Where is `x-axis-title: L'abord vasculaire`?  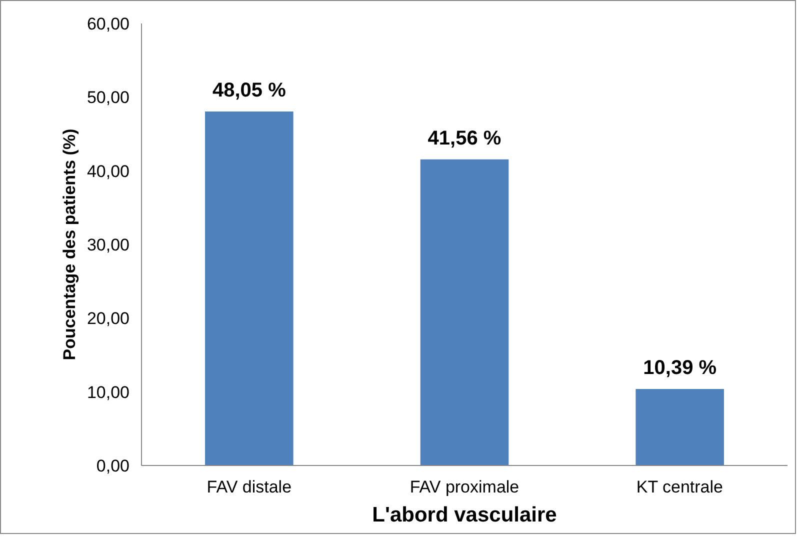
x-axis-title: L'abord vasculaire is located at coordinates (464, 515).